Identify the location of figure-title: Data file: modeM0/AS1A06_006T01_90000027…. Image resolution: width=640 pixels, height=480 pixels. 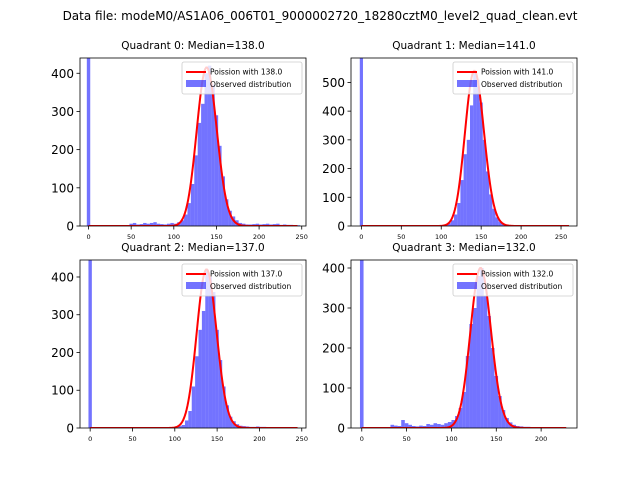
(320, 16).